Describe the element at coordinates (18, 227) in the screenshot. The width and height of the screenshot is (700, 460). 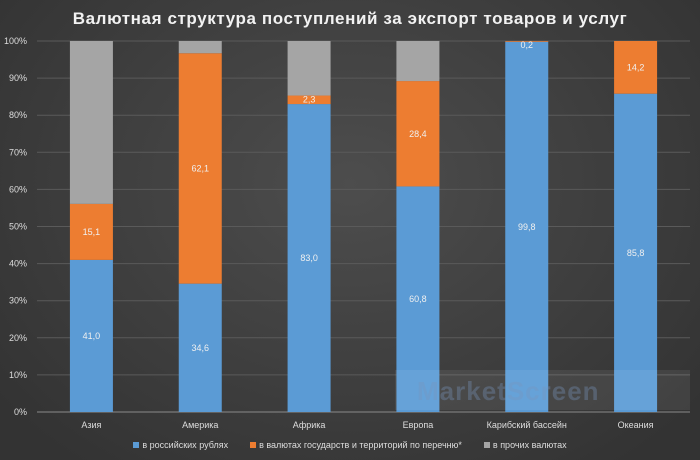
I see `y-tick-label: 50%` at that location.